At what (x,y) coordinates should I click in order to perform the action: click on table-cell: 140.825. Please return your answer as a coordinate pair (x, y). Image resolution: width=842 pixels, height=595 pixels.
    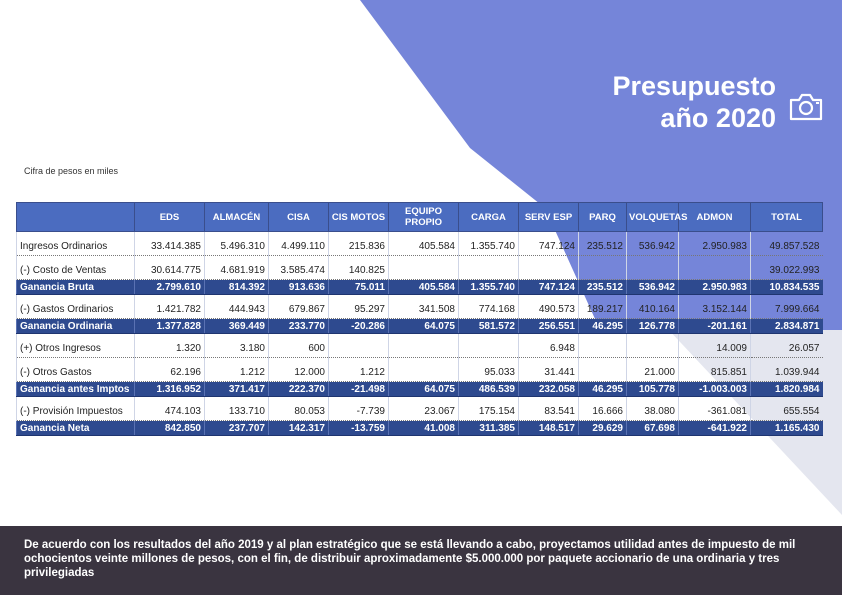
    Looking at the image, I should click on (358, 271).